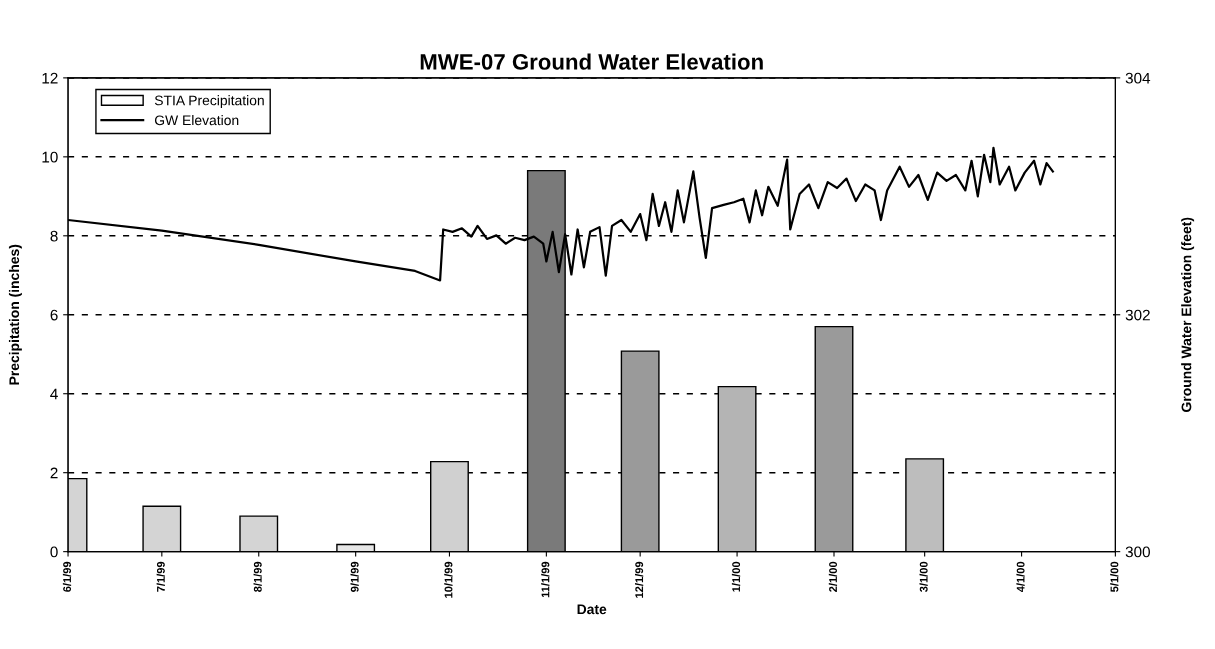  What do you see at coordinates (196, 120) in the screenshot?
I see `legend-label: GW Elevation` at bounding box center [196, 120].